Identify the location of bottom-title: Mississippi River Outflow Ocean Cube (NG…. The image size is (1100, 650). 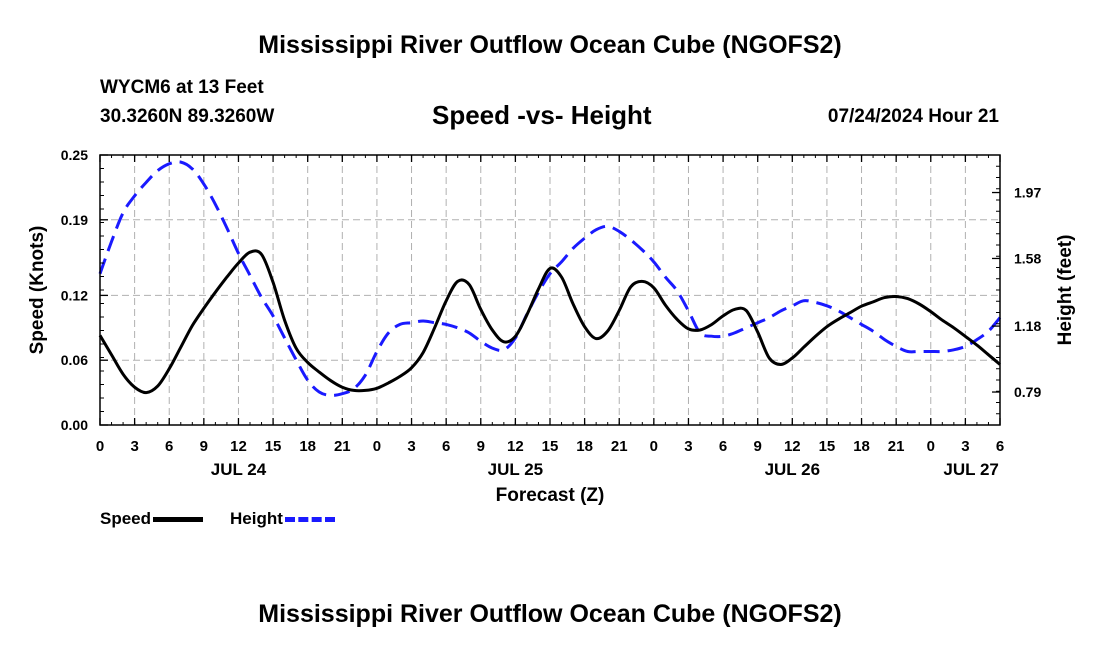
(550, 614).